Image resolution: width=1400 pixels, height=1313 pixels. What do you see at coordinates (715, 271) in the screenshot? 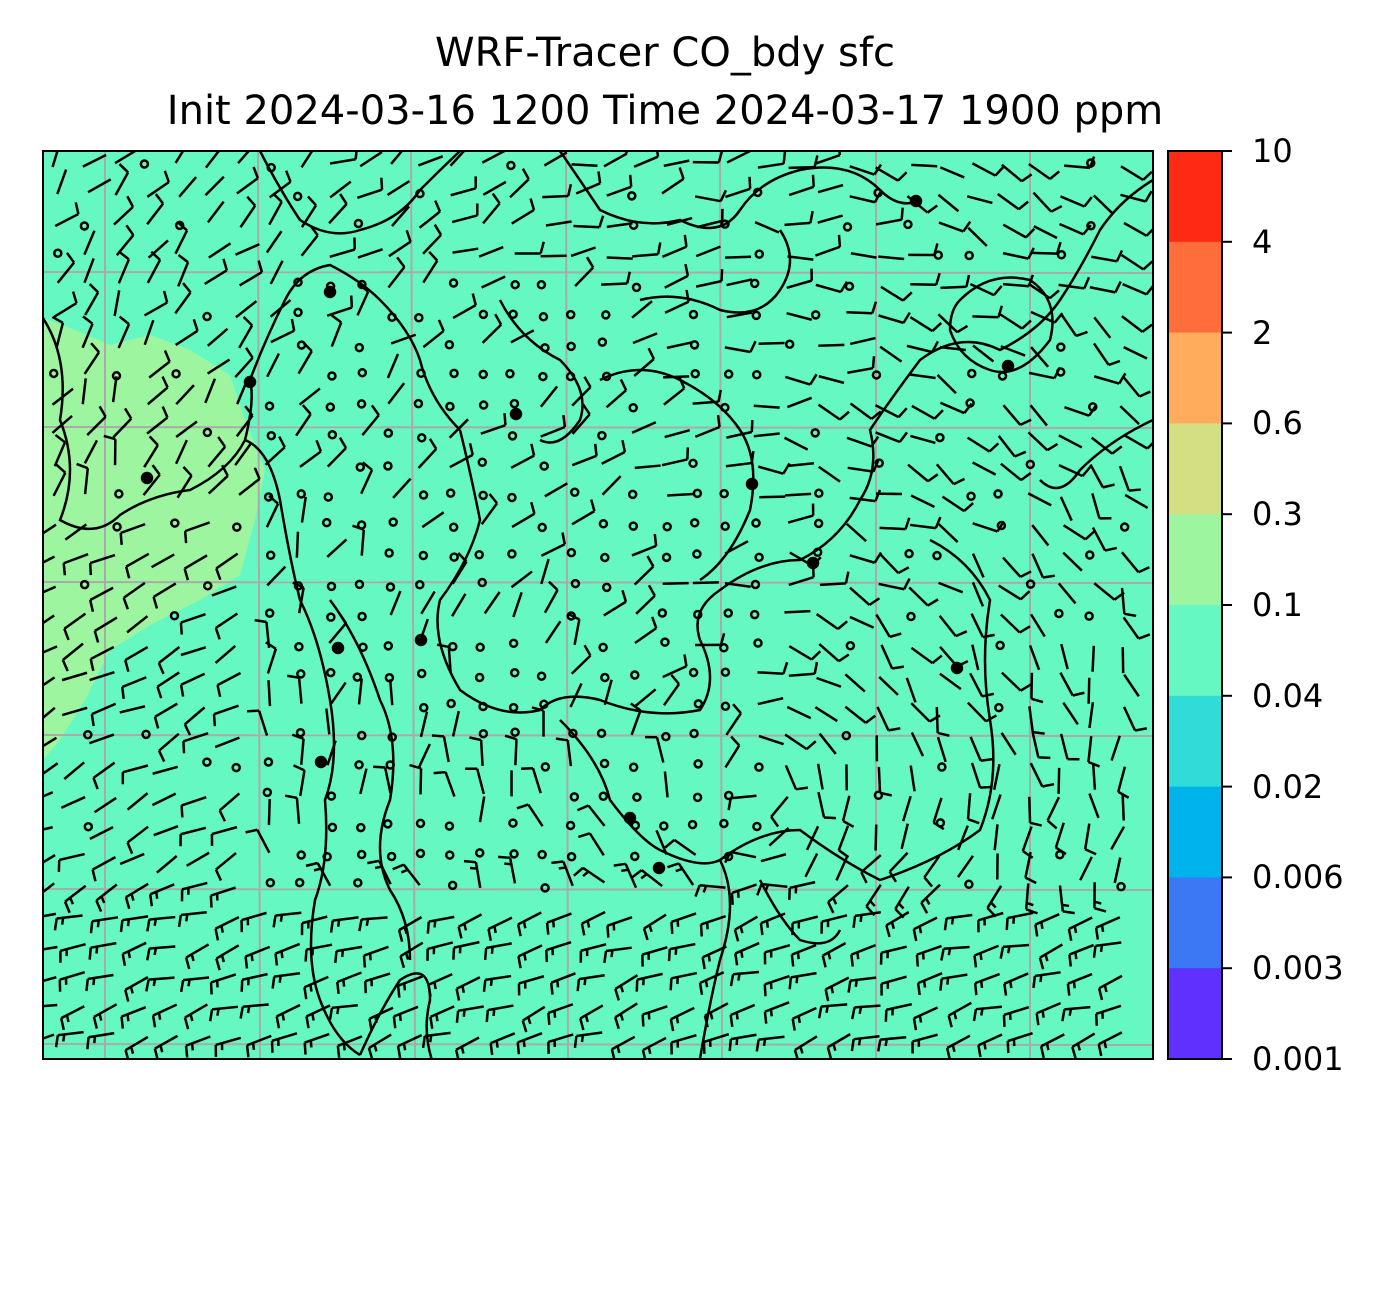
I see `coastline-segment` at bounding box center [715, 271].